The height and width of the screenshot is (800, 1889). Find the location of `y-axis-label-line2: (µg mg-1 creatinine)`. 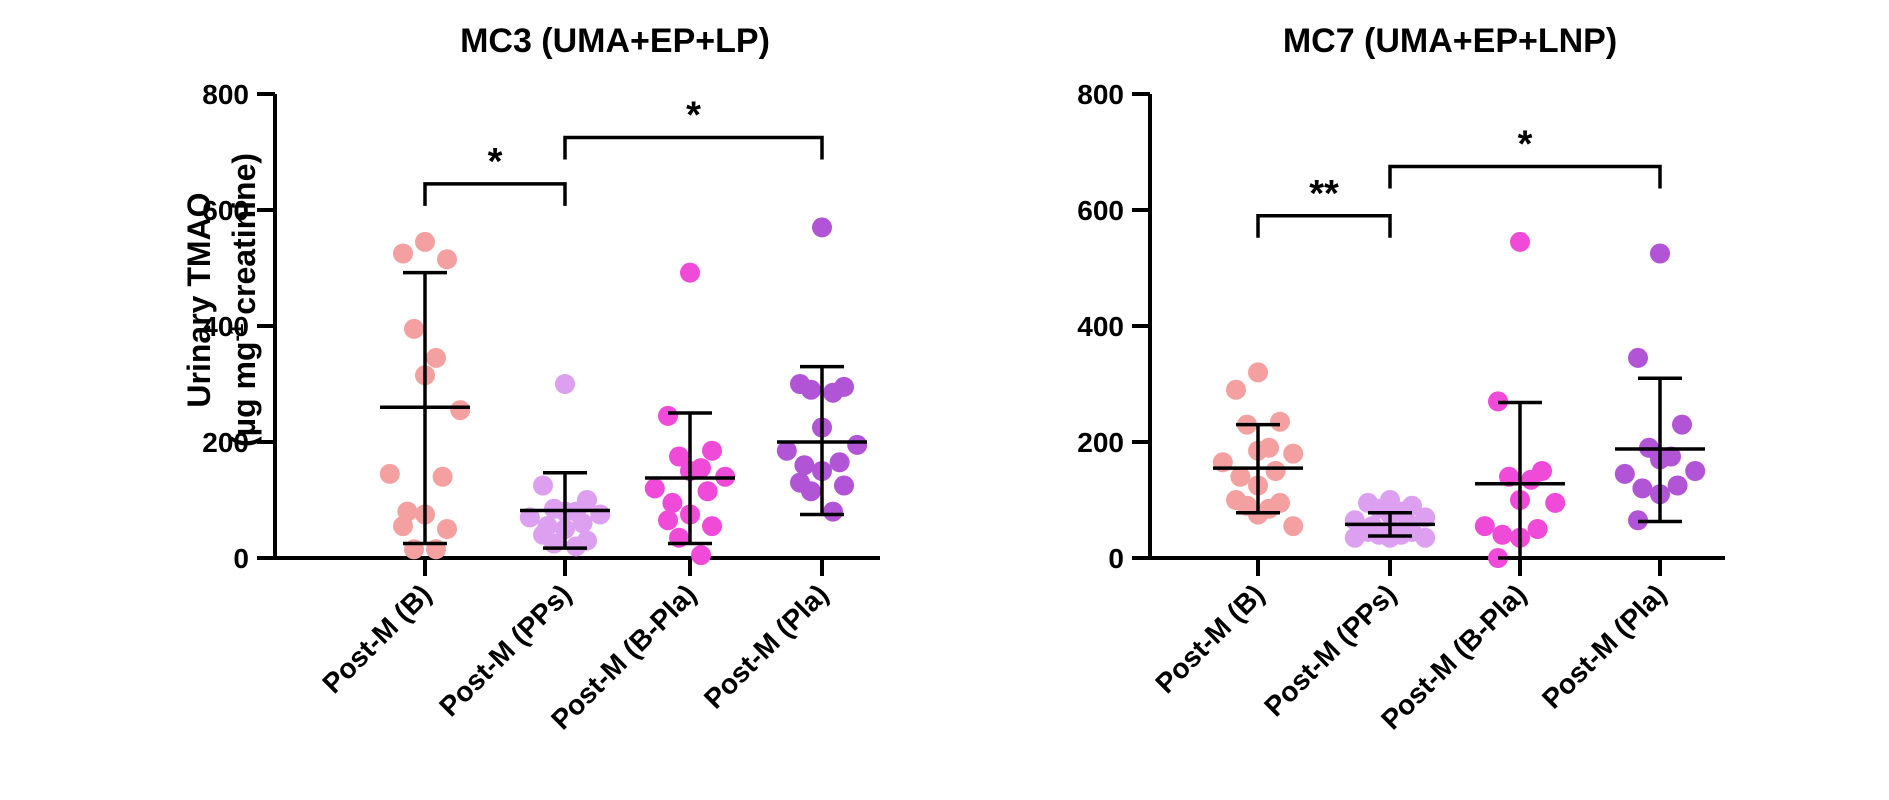

y-axis-label-line2: (µg mg-1 creatinine) is located at coordinates (244, 300).